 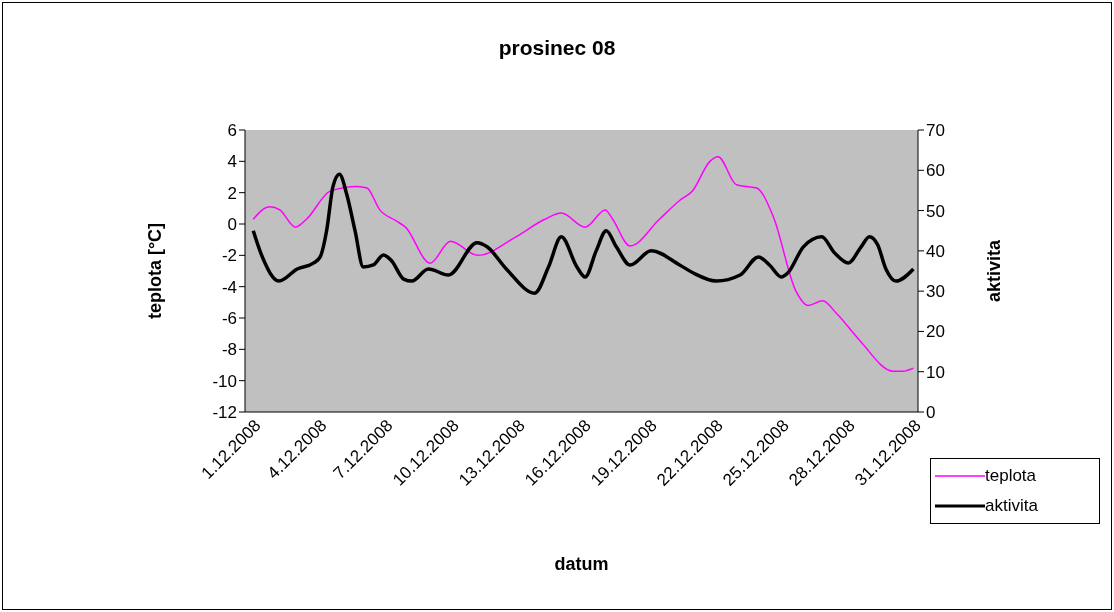 What do you see at coordinates (229, 256) in the screenshot?
I see `y-tick-label: -2` at bounding box center [229, 256].